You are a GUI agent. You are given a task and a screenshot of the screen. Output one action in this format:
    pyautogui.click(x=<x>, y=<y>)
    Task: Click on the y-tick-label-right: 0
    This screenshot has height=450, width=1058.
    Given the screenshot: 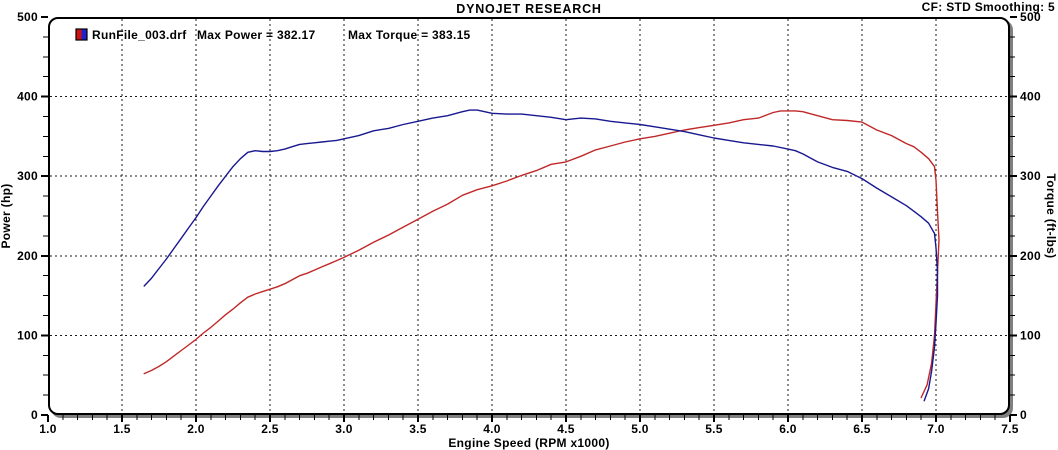 What is the action you would take?
    pyautogui.click(x=1023, y=415)
    